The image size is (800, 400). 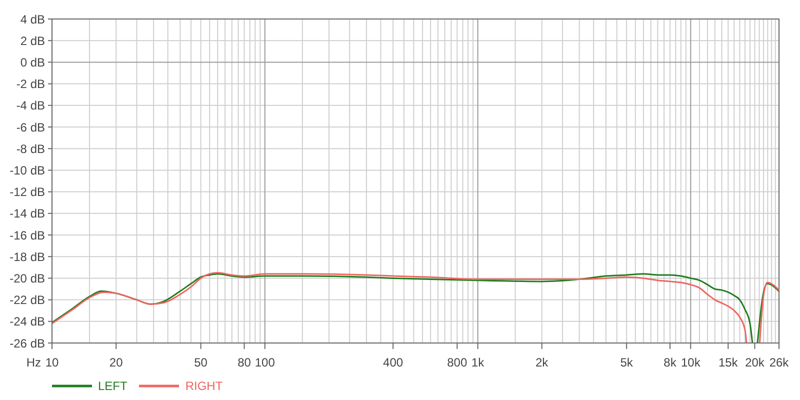 I want to click on x-tick-label: 80, so click(x=245, y=363).